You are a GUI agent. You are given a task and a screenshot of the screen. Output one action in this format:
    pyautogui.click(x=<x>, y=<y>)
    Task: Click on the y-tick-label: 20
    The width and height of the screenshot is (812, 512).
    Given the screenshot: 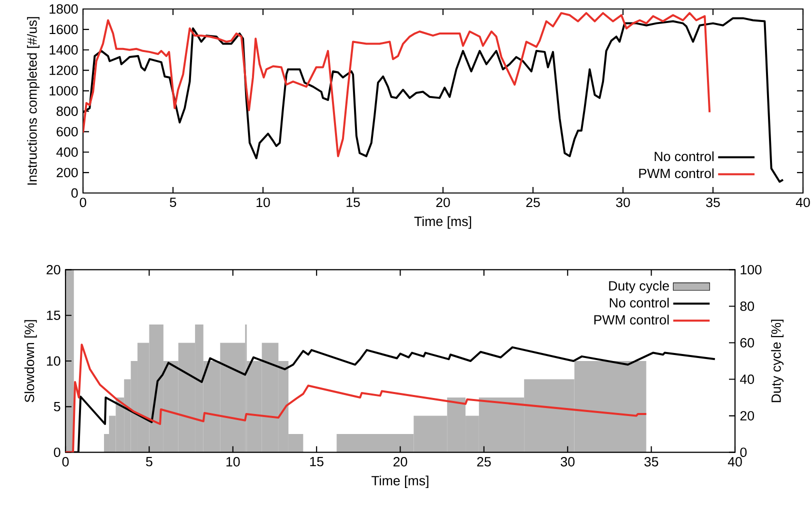 What is the action you would take?
    pyautogui.click(x=53, y=269)
    